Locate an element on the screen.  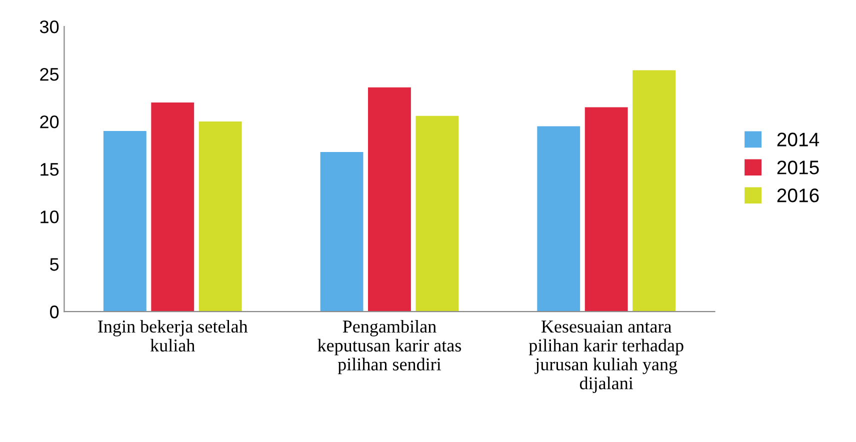
legend-label: 2016 is located at coordinates (798, 195).